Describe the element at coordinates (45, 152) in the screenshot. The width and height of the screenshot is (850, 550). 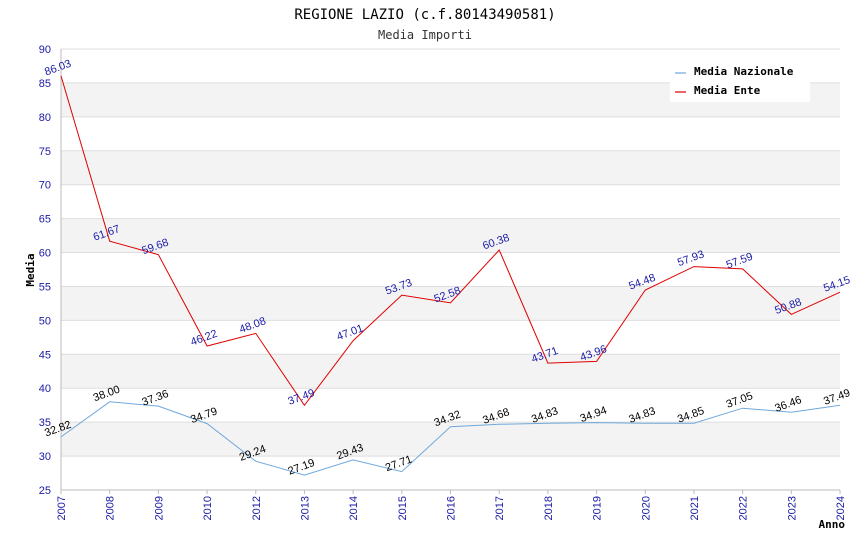
I see `y-tick-label: 75` at that location.